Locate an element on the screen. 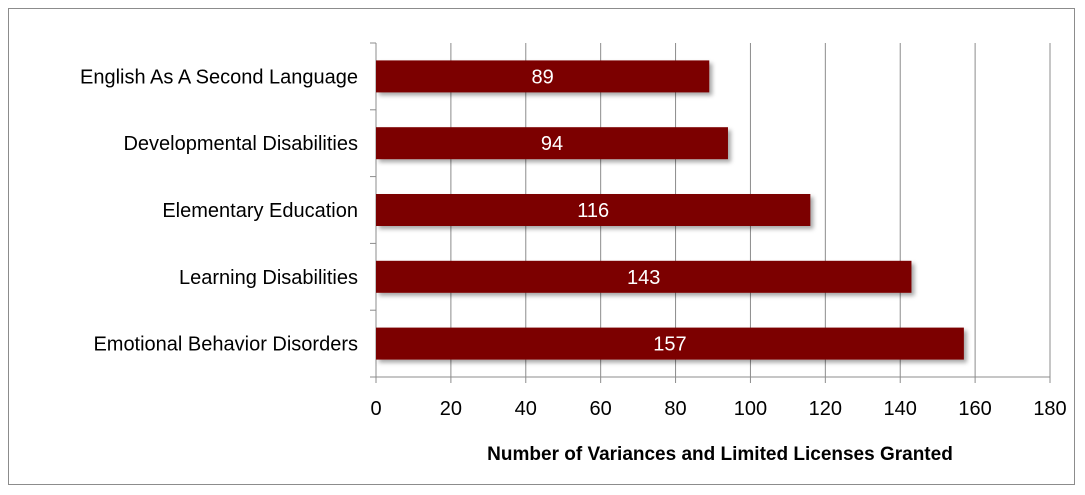  x-tick-label: 60 is located at coordinates (601, 409).